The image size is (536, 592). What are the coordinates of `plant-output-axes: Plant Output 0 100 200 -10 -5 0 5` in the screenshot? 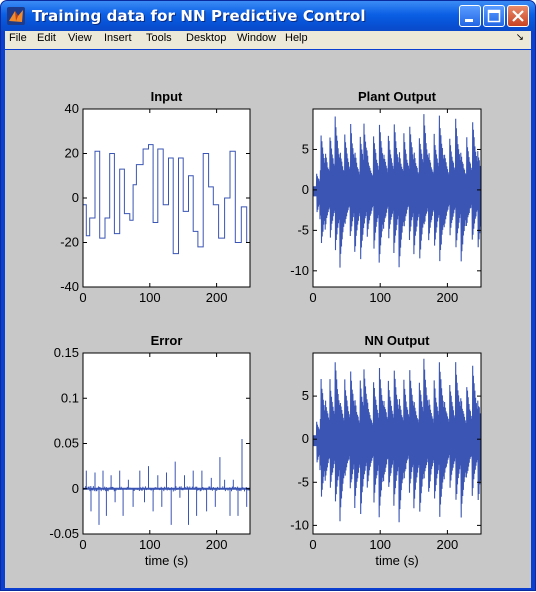 It's located at (386, 197).